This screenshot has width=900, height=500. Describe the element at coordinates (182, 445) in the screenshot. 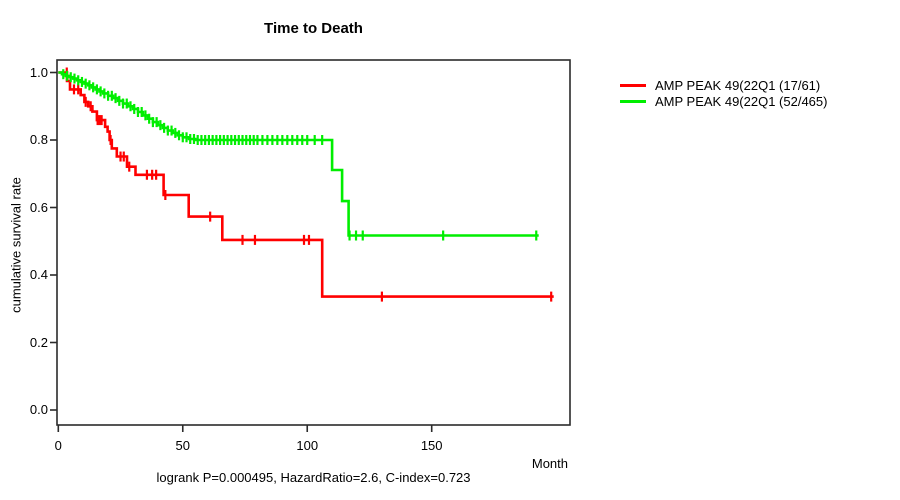

I see `x-tick-label: 50` at that location.